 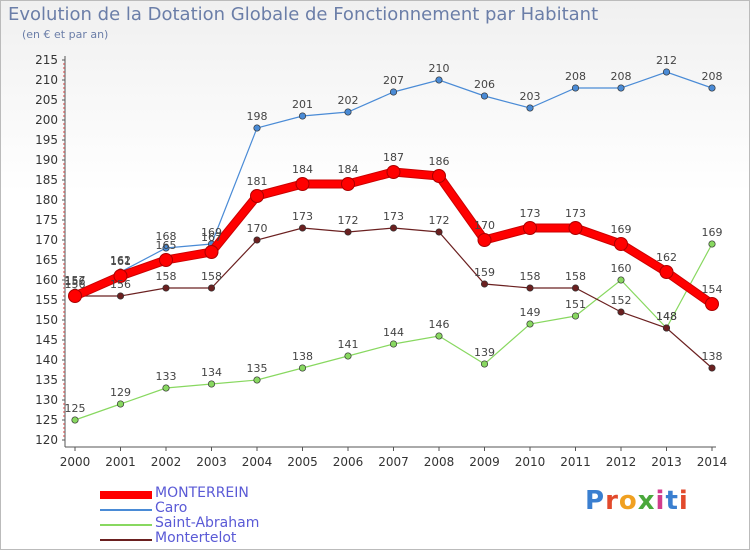 I want to click on data-label: 157, so click(x=75, y=280).